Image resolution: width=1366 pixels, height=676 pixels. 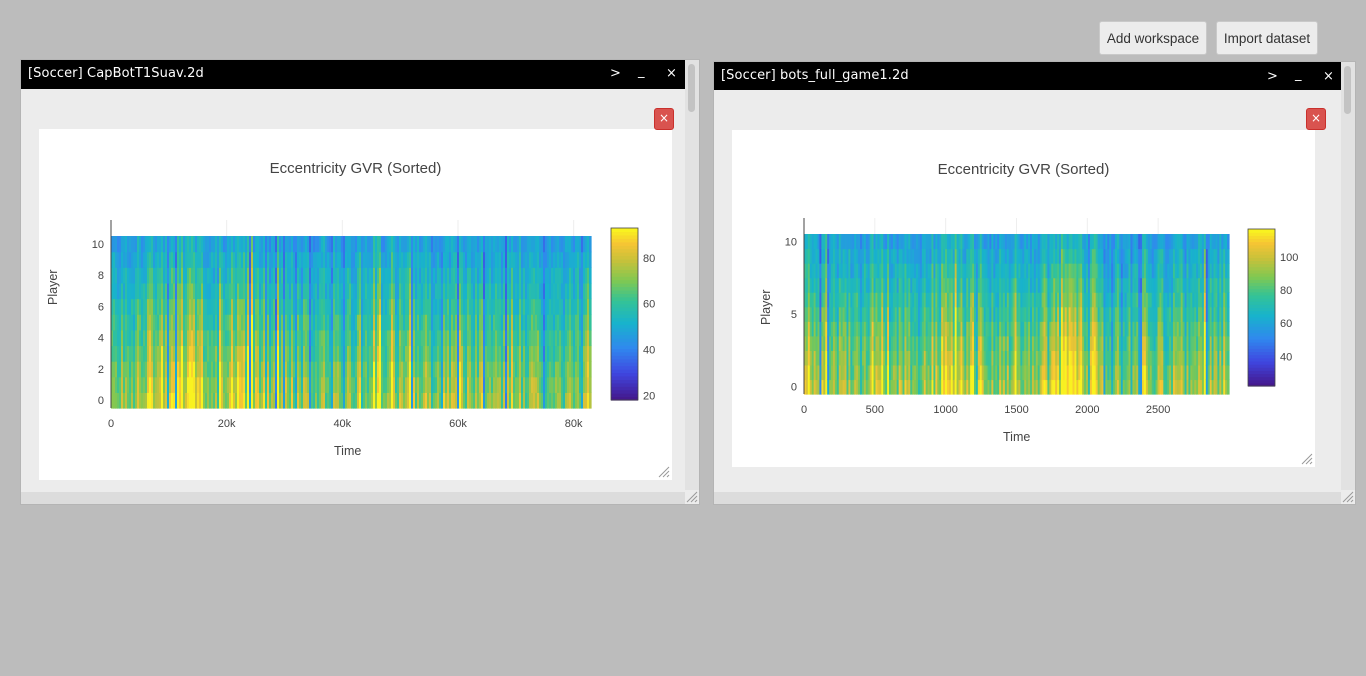 What do you see at coordinates (624, 230) in the screenshot?
I see `colorbar-swatch` at bounding box center [624, 230].